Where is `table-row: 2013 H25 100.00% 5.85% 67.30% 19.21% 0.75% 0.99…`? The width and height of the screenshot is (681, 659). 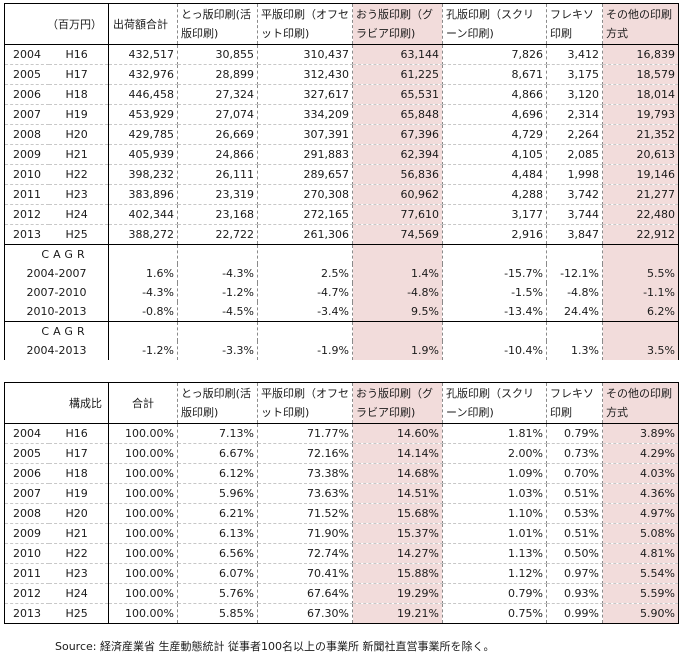
table-row: 2013 H25 100.00% 5.85% 67.30% 19.21% 0.75% 0.99… is located at coordinates (341, 613).